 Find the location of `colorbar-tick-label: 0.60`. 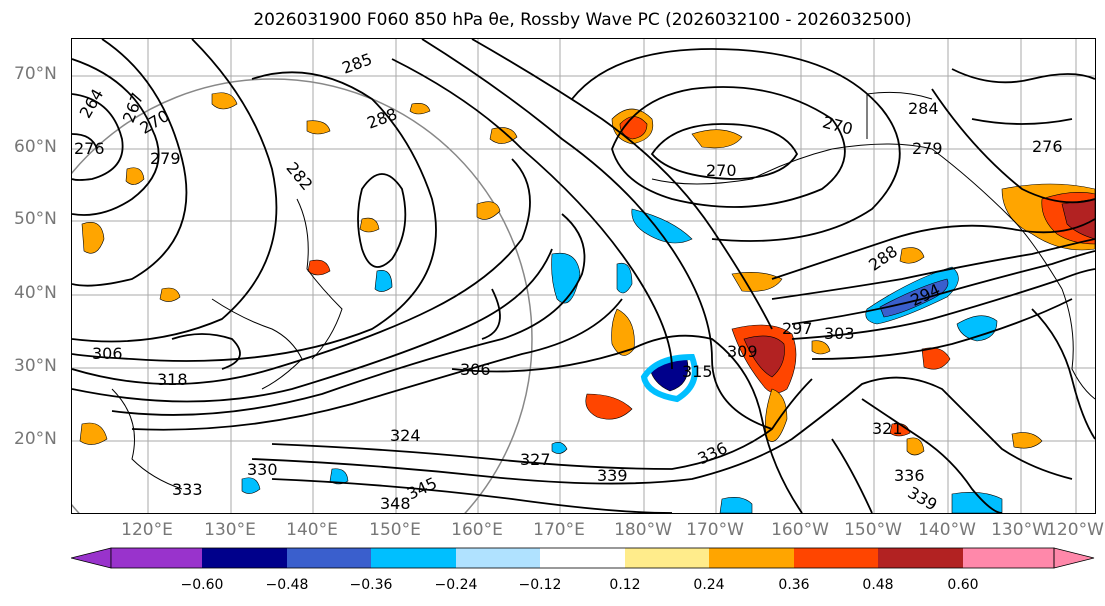

colorbar-tick-label: 0.60 is located at coordinates (963, 585).